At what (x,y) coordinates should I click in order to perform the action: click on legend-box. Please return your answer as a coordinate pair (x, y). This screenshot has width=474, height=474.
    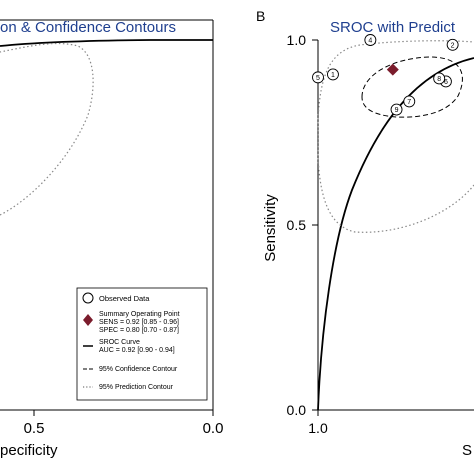
    Looking at the image, I should click on (142, 344).